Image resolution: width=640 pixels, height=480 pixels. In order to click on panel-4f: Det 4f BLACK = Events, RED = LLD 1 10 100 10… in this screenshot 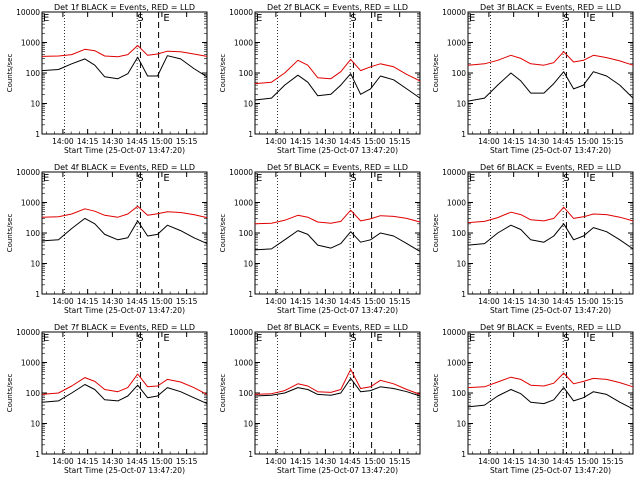, I will do `click(107, 239)`.